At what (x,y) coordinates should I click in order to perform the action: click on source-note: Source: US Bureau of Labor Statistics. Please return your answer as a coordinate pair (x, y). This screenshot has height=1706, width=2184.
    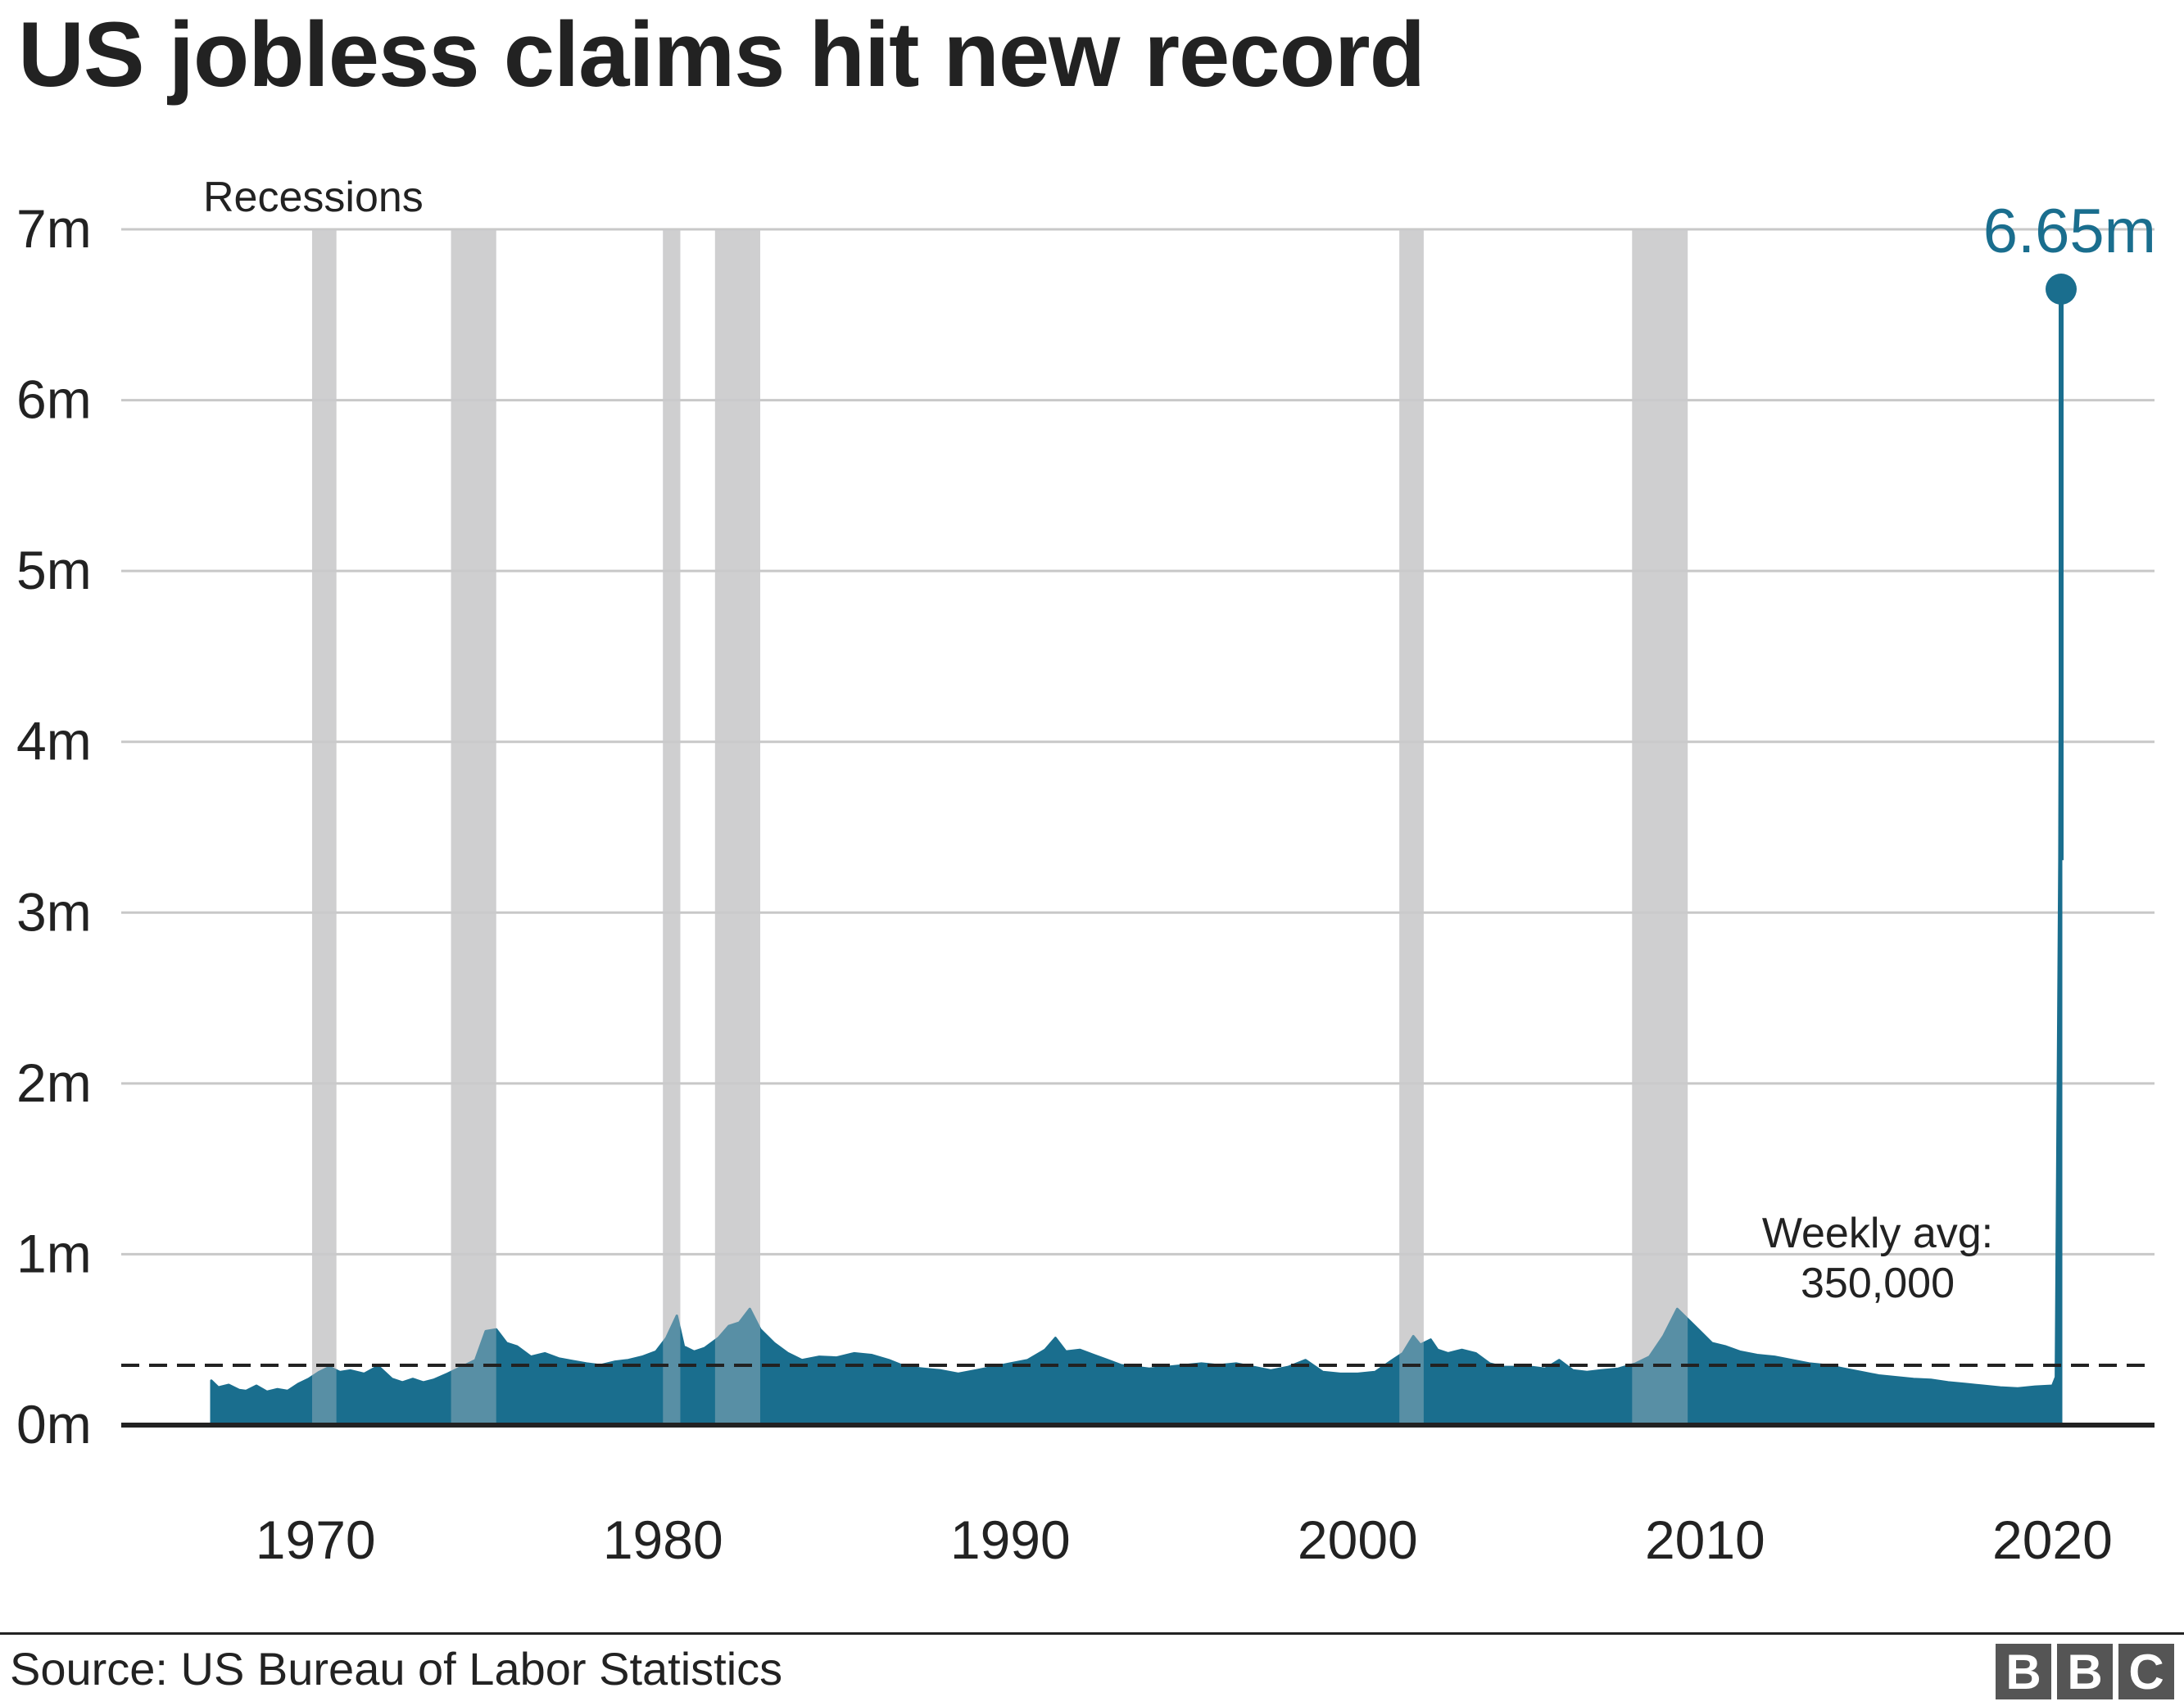
    Looking at the image, I should click on (396, 1669).